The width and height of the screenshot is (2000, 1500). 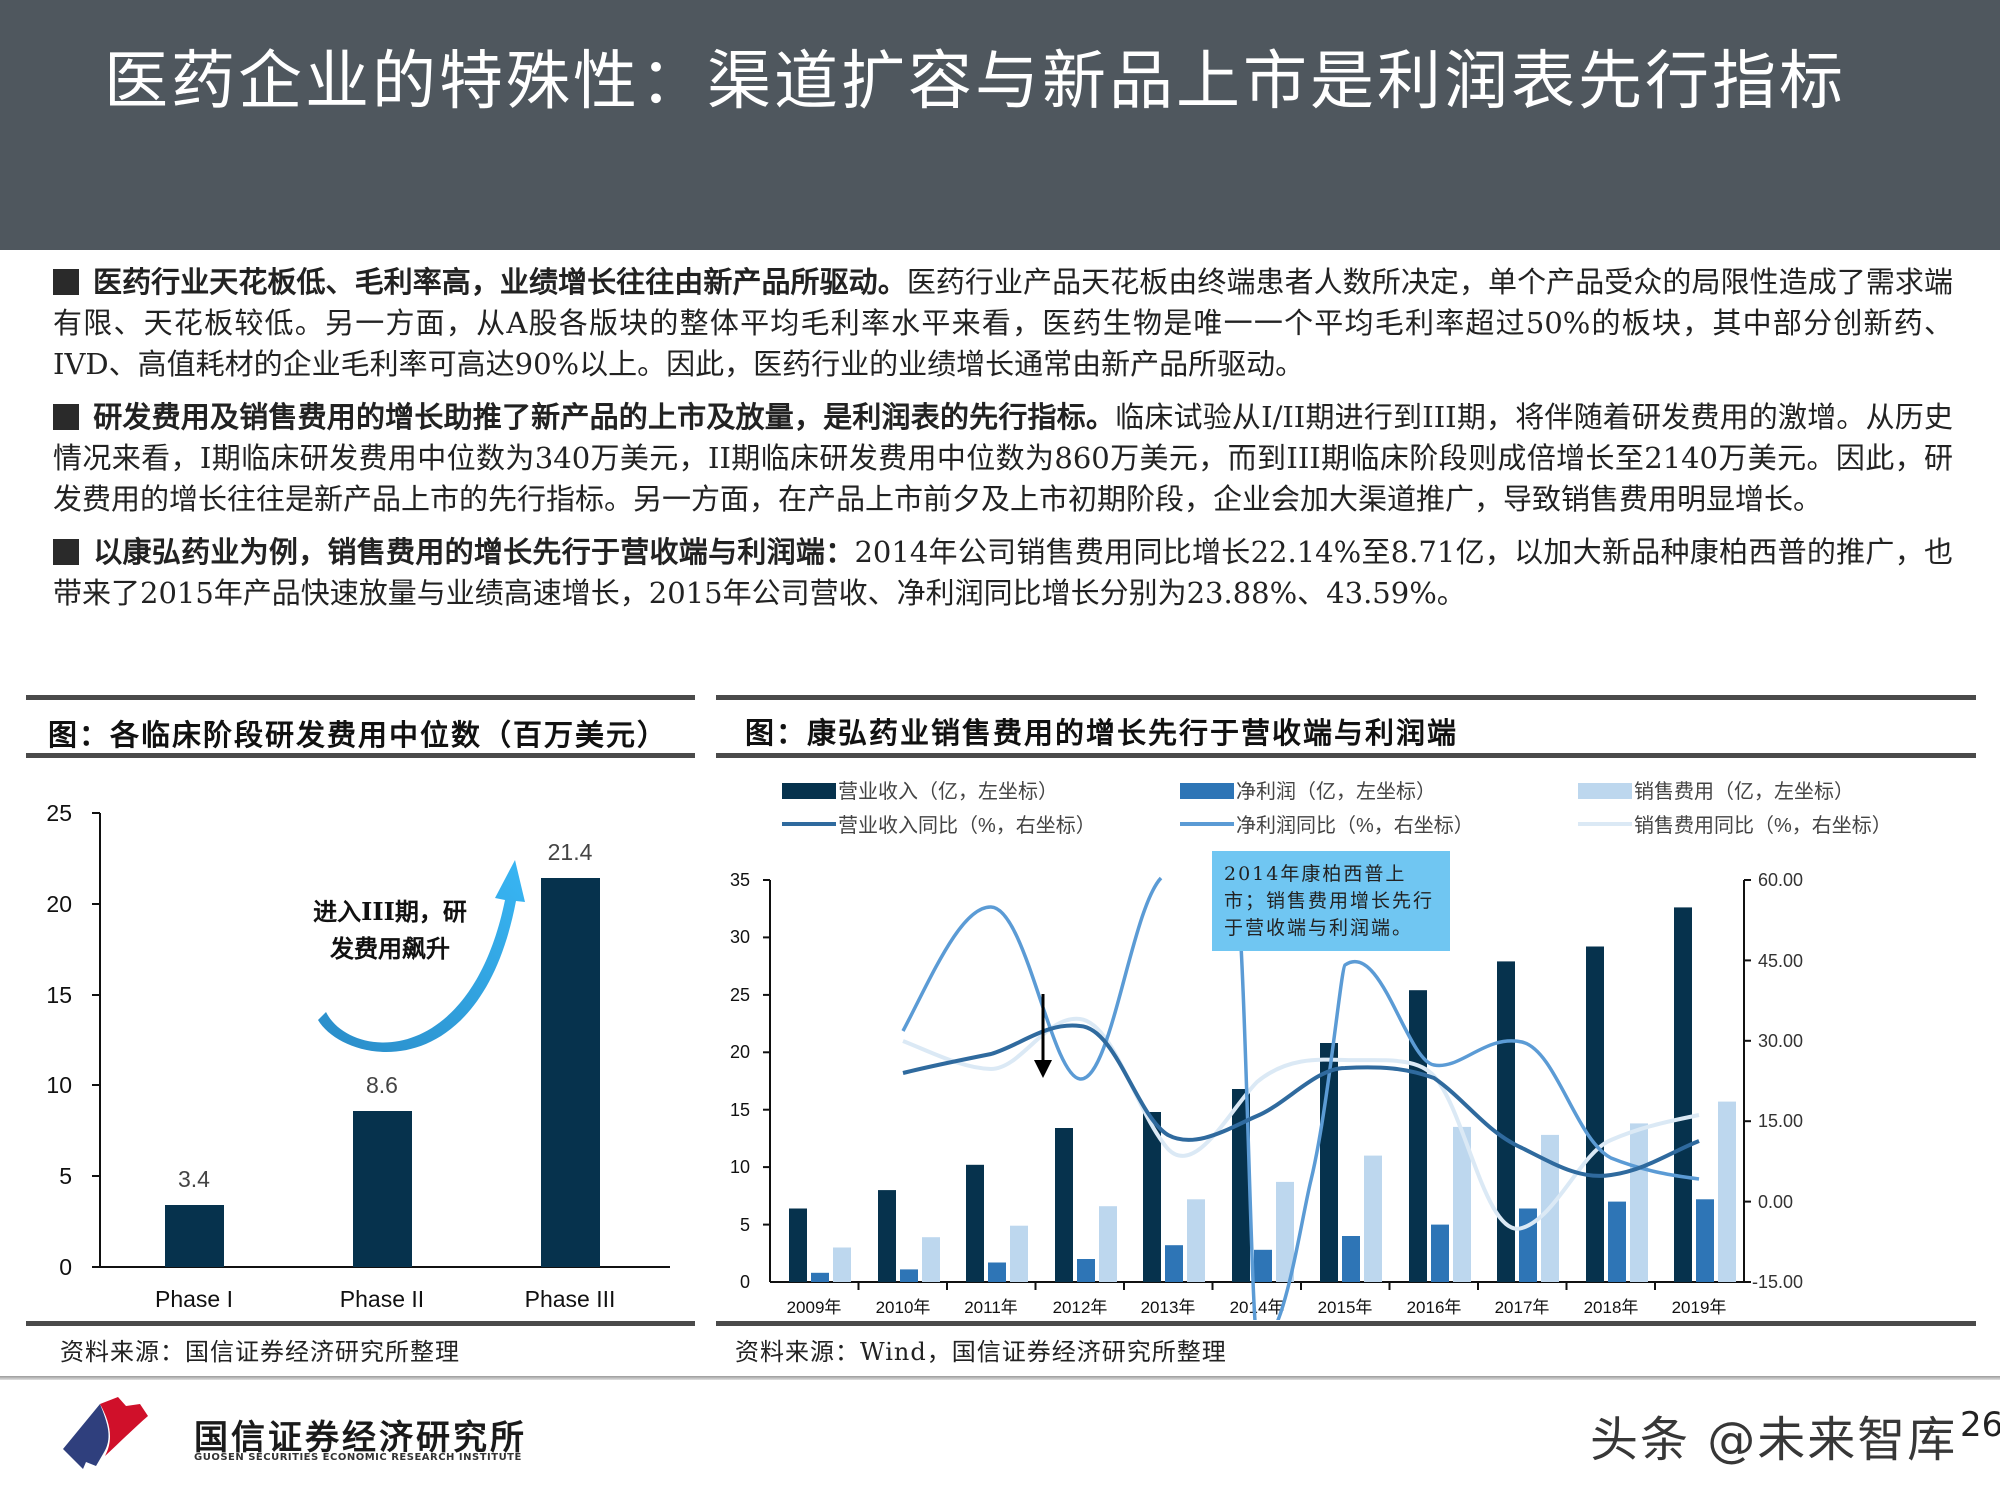 I want to click on svg-text: 2011年, so click(x=991, y=1307).